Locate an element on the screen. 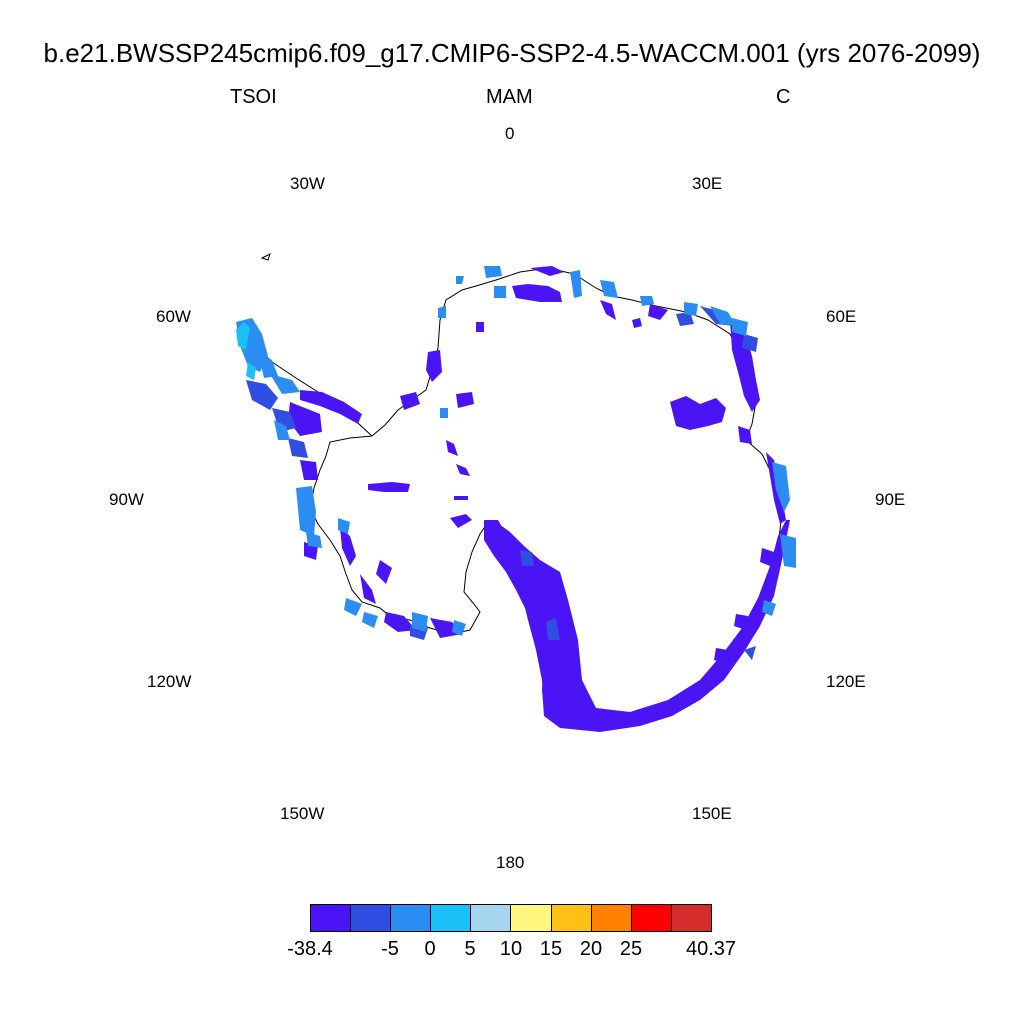 This screenshot has width=1024, height=1024. lon-label-60w: 60W is located at coordinates (173, 316).